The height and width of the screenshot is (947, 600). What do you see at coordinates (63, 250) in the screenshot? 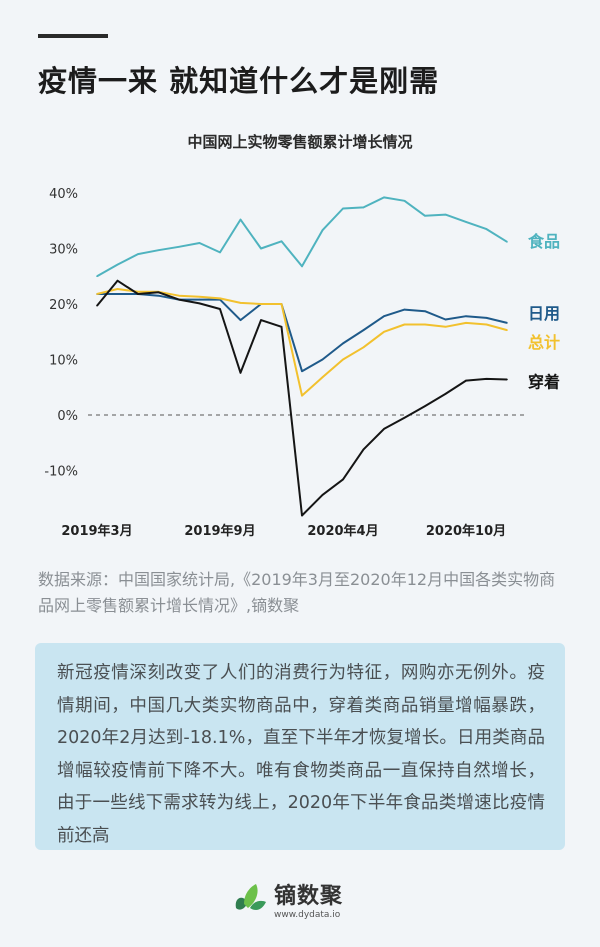
I see `y-tick-label: 30%` at bounding box center [63, 250].